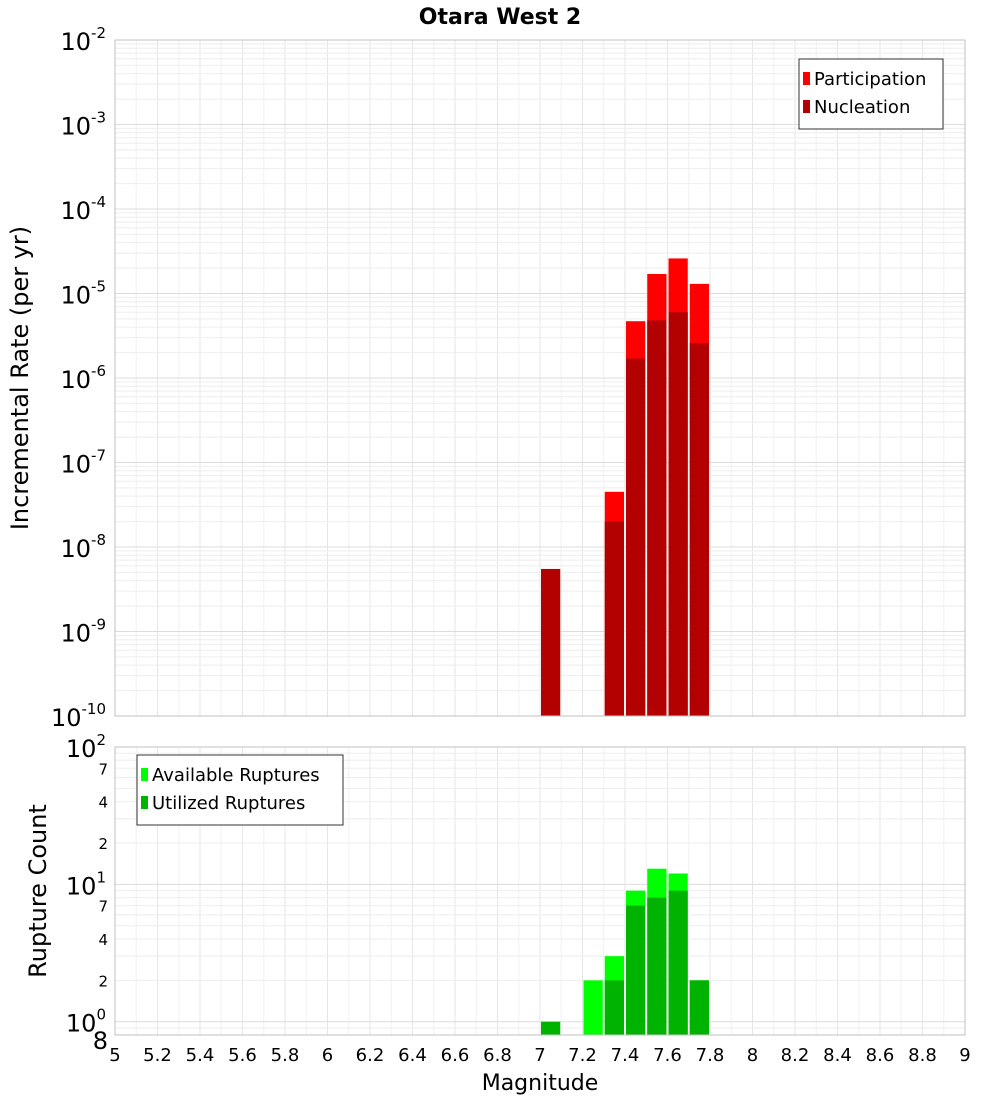  I want to click on x-tick-label: 7, so click(539, 1055).